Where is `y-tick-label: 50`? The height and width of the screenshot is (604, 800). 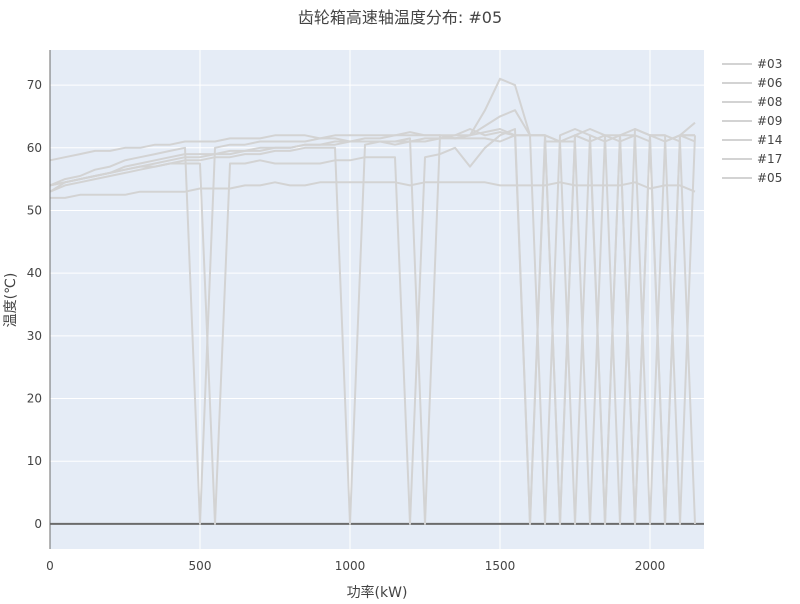 y-tick-label: 50 is located at coordinates (34, 210).